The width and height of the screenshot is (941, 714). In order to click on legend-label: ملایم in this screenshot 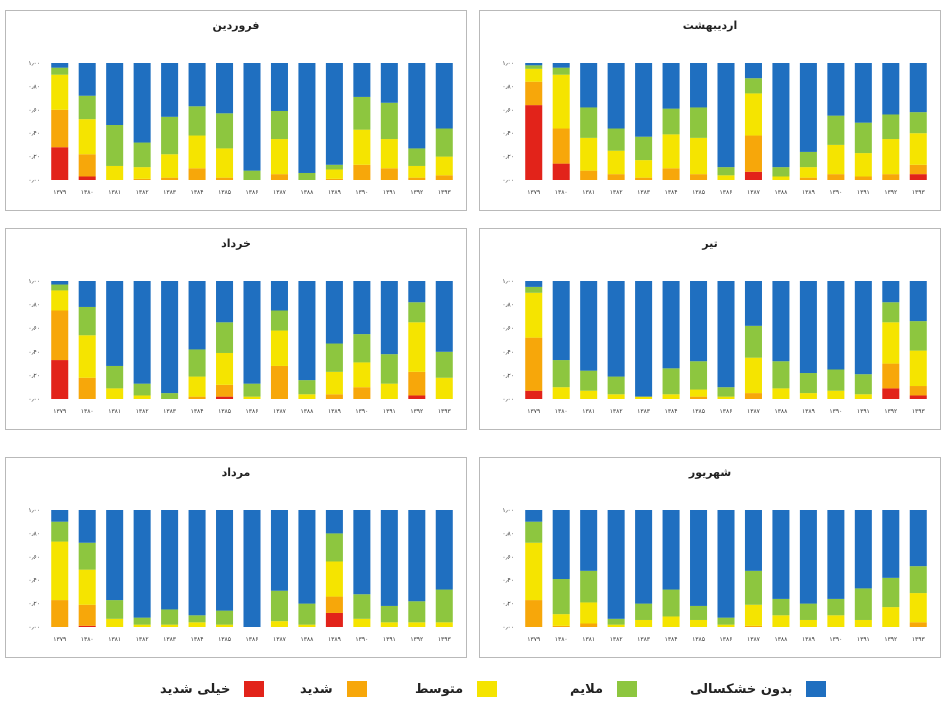, I will do `click(586, 689)`.